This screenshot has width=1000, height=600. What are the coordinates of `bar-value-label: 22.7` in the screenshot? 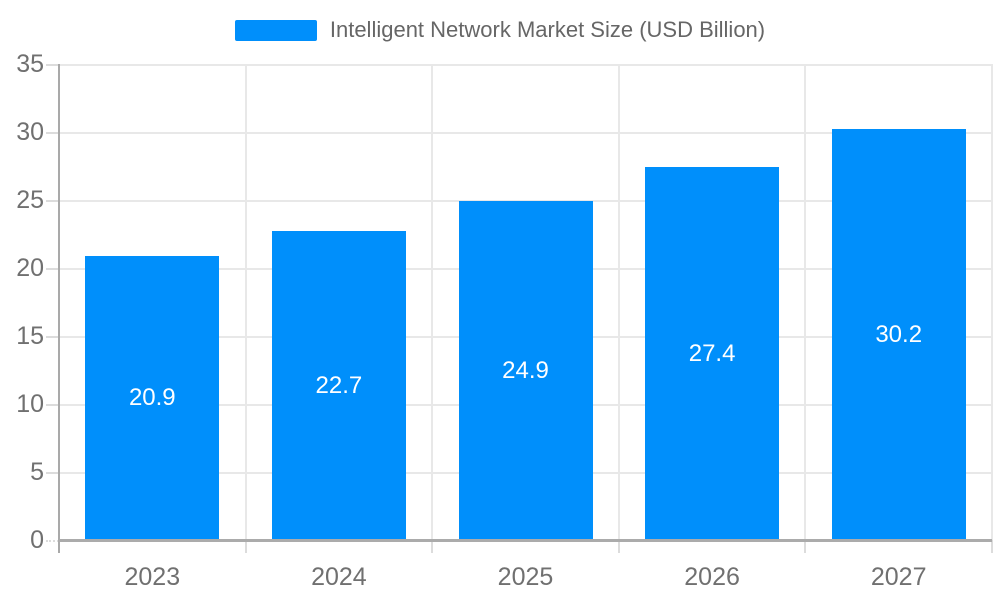 It's located at (339, 385).